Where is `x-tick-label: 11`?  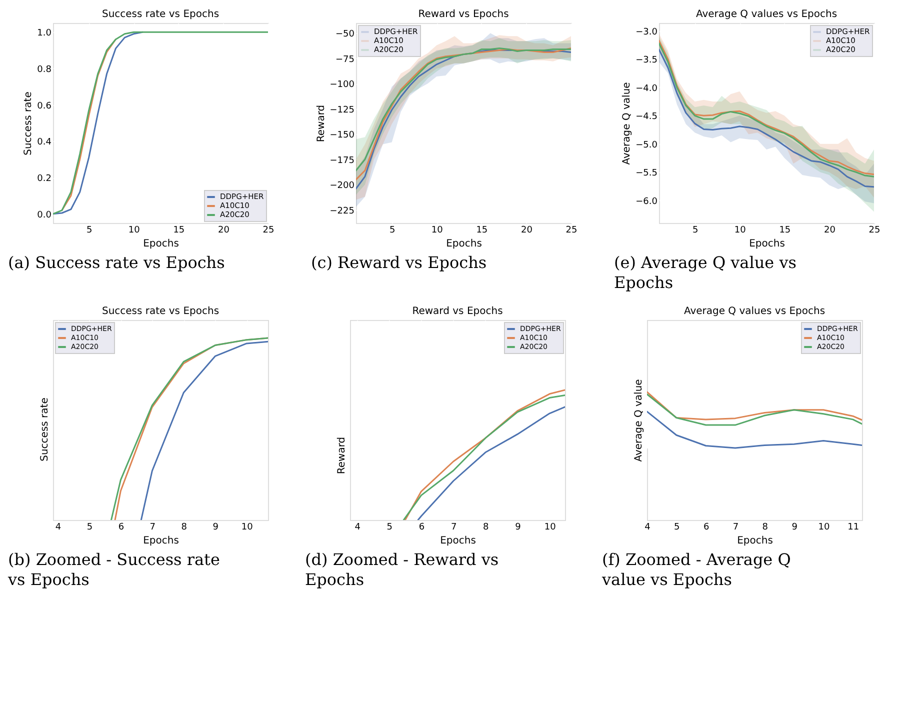
x-tick-label: 11 is located at coordinates (854, 527).